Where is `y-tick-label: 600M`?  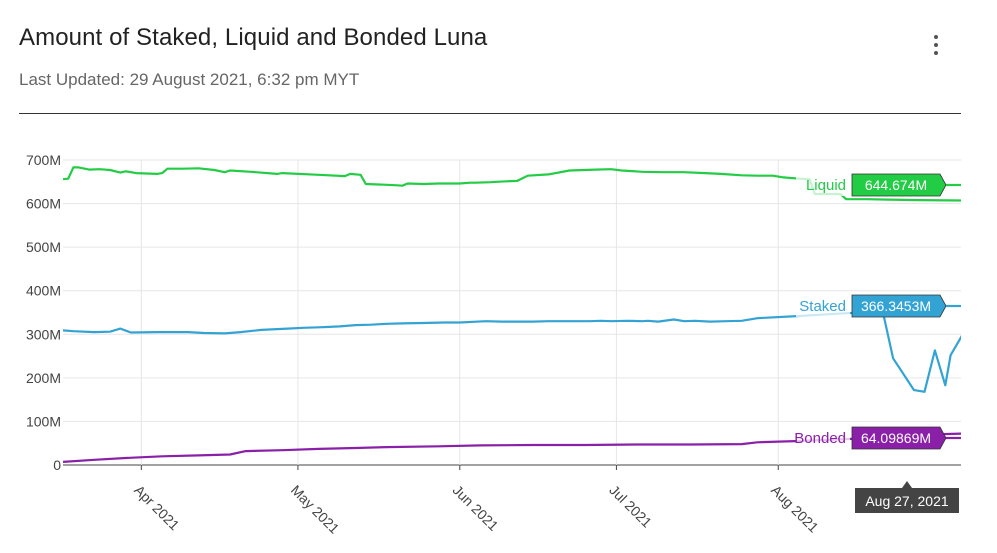
y-tick-label: 600M is located at coordinates (43, 204).